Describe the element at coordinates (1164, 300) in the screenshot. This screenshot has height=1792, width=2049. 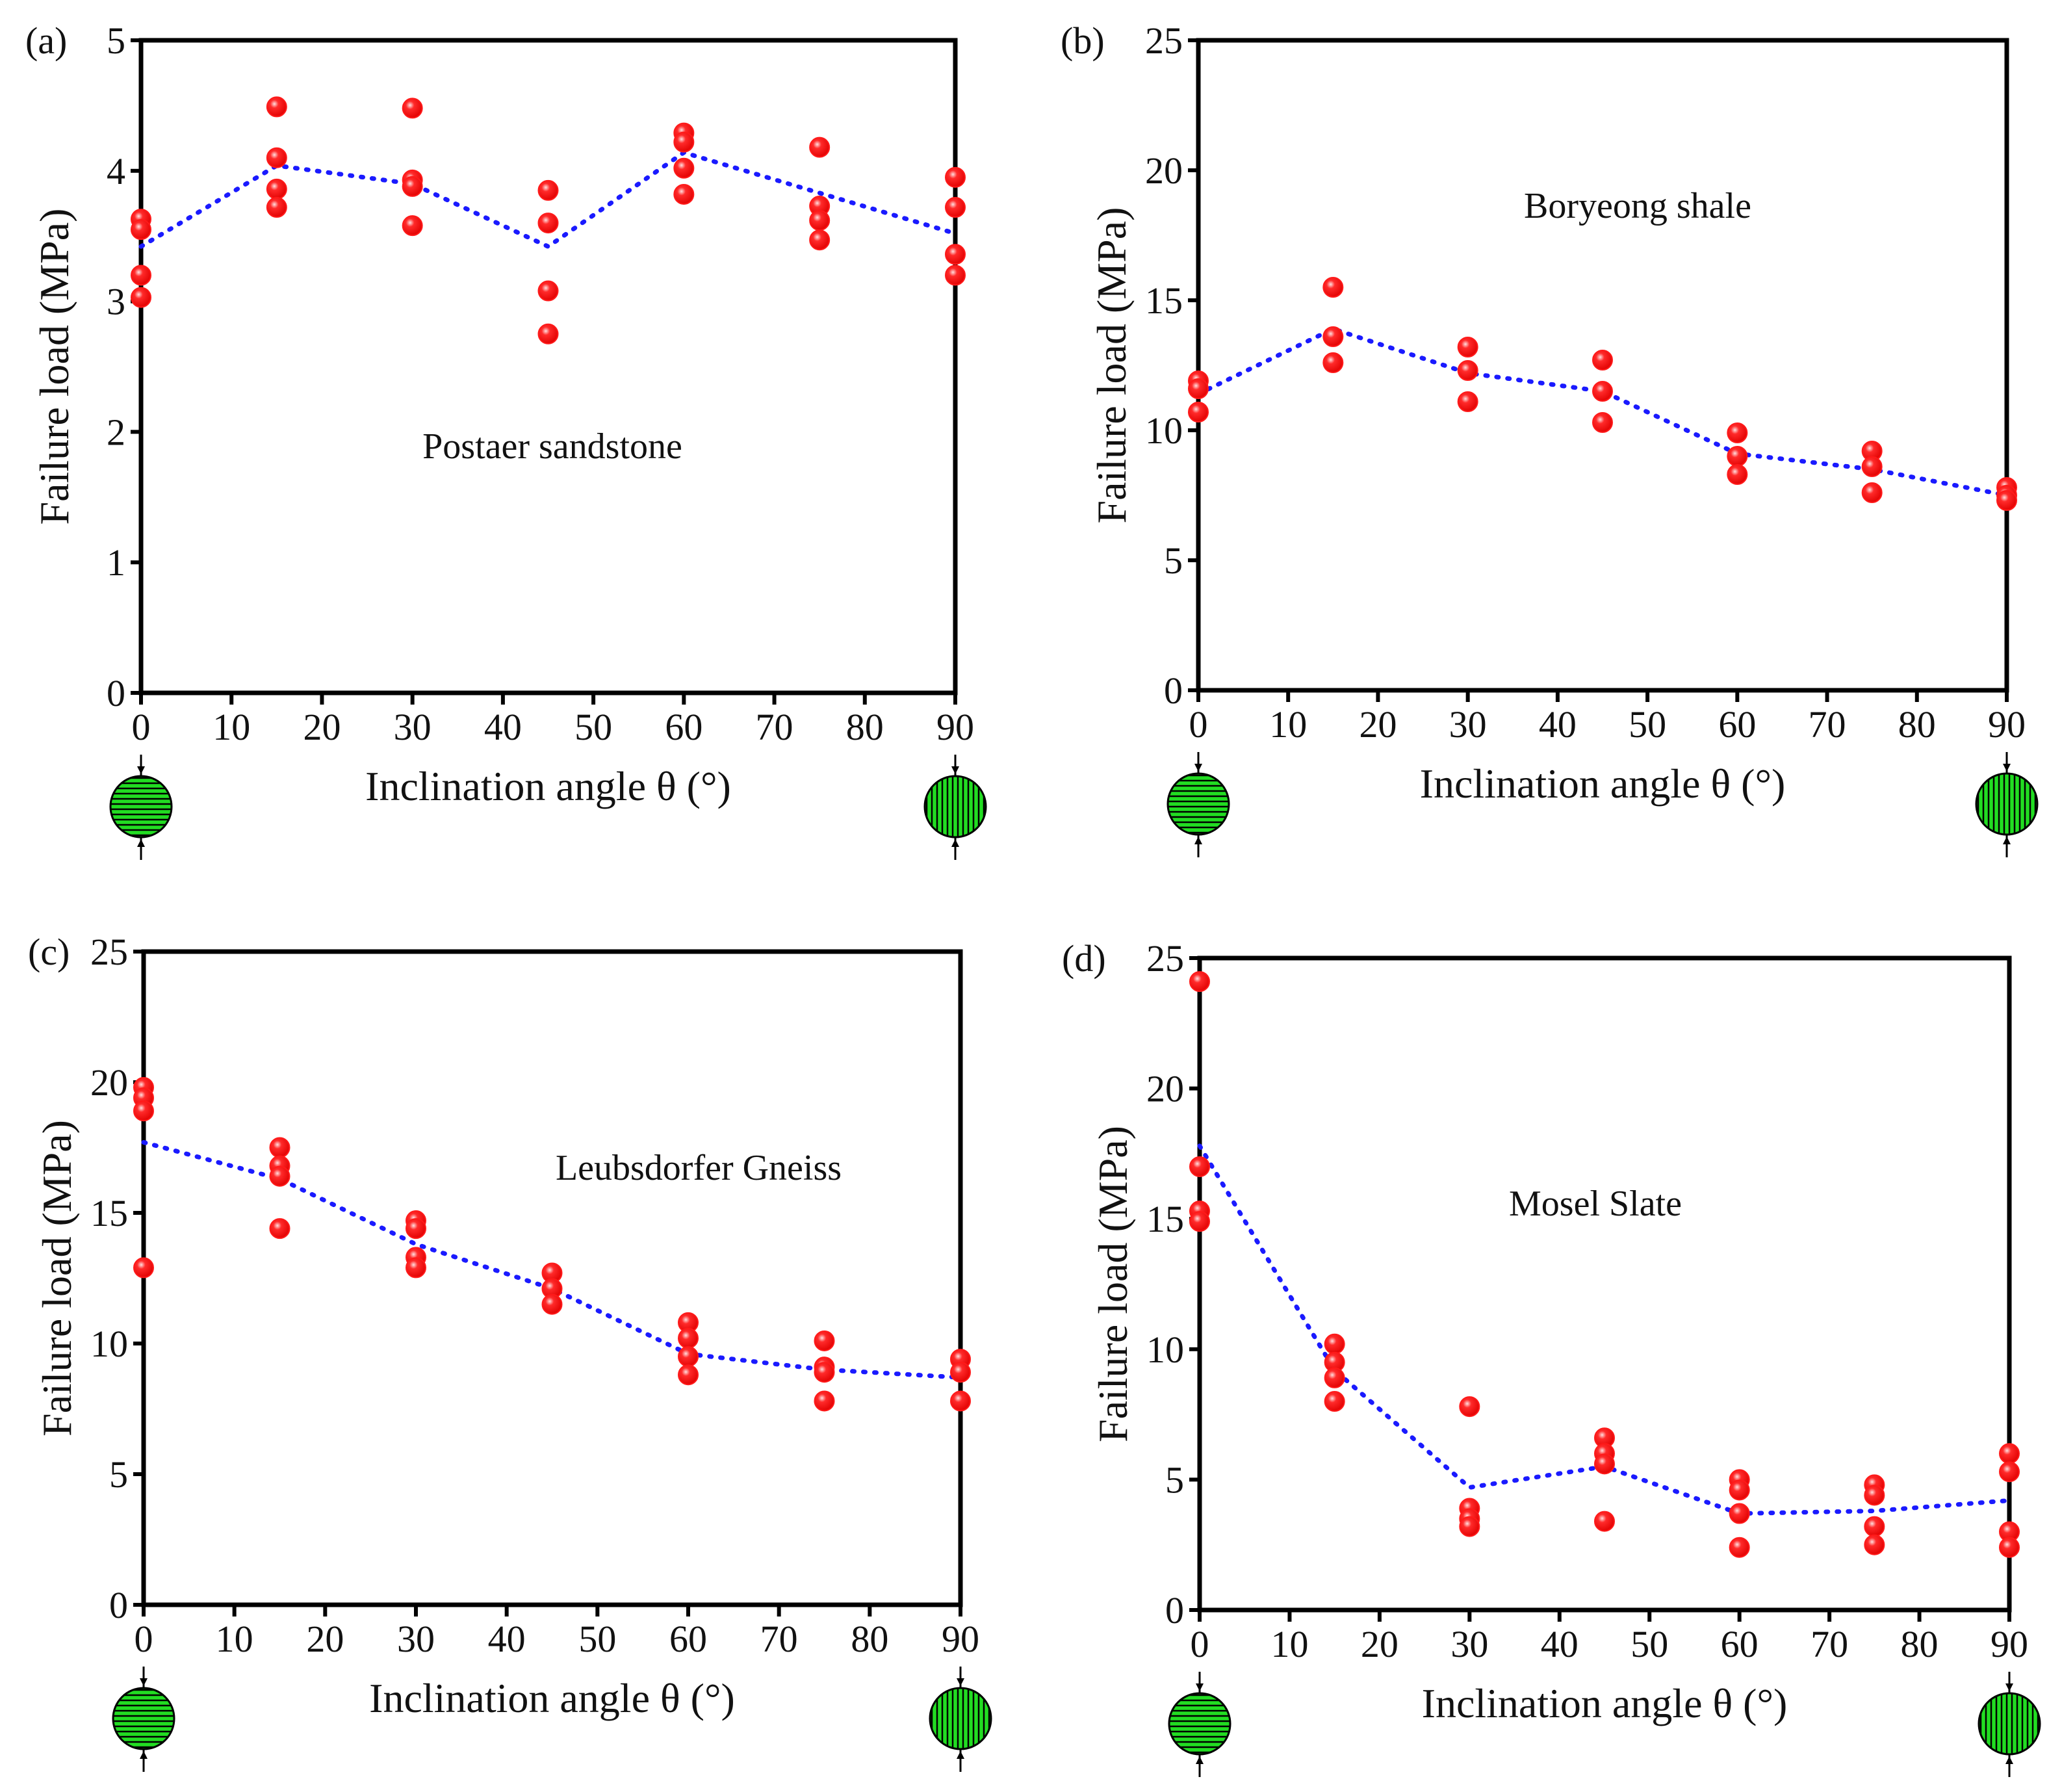
I see `y-tick-label: 15` at that location.